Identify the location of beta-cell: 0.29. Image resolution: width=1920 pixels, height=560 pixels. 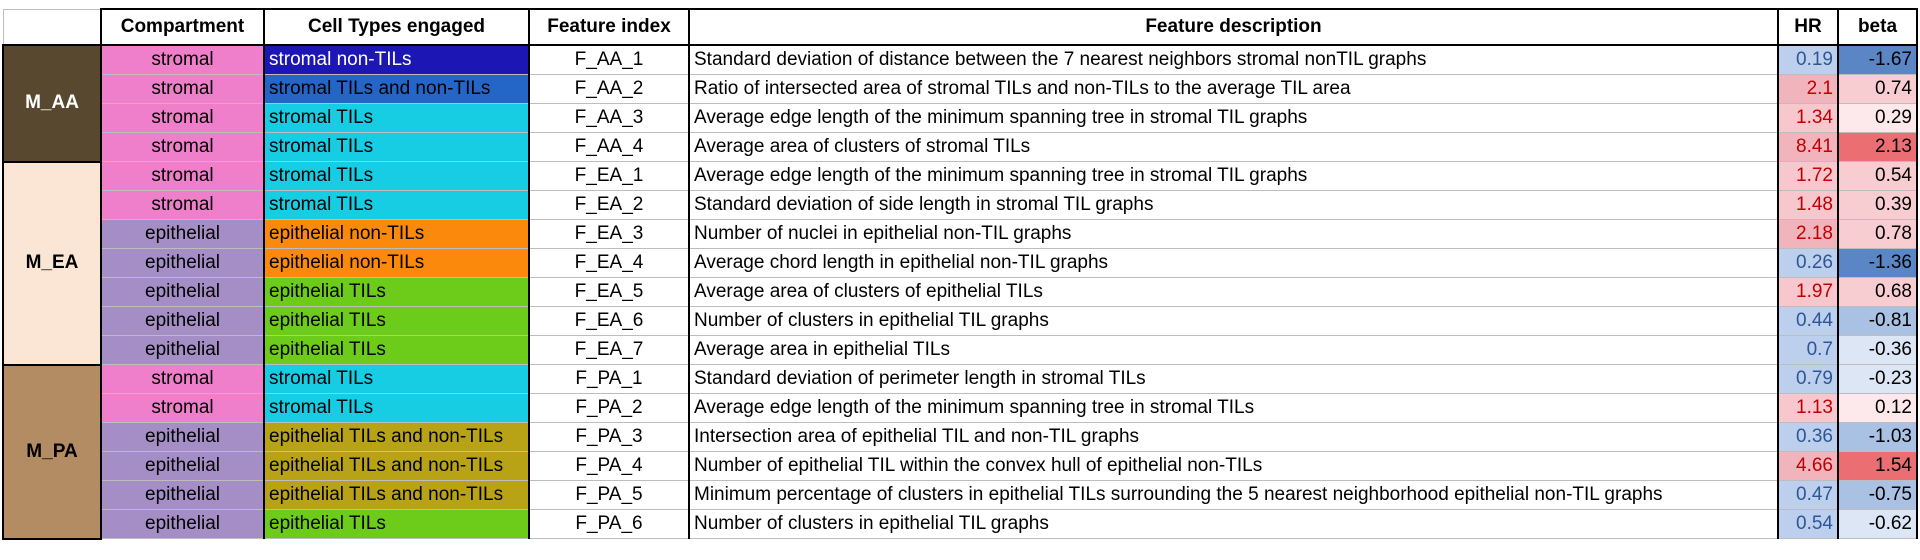
(1877, 118).